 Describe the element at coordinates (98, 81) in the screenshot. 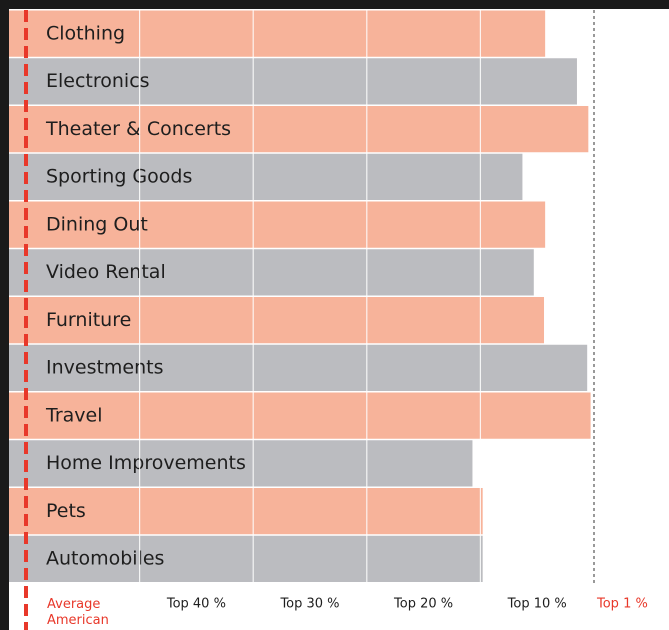

I see `category-label: Electronics` at that location.